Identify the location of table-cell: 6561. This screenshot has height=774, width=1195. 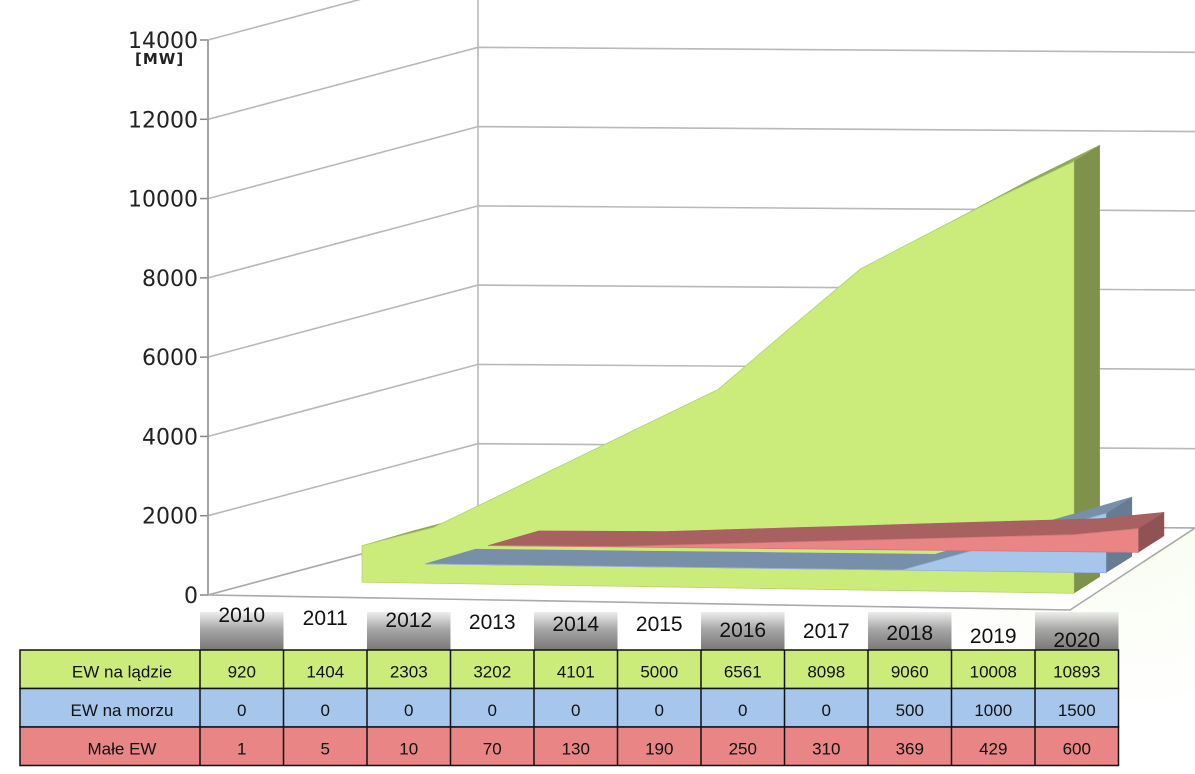
(743, 672).